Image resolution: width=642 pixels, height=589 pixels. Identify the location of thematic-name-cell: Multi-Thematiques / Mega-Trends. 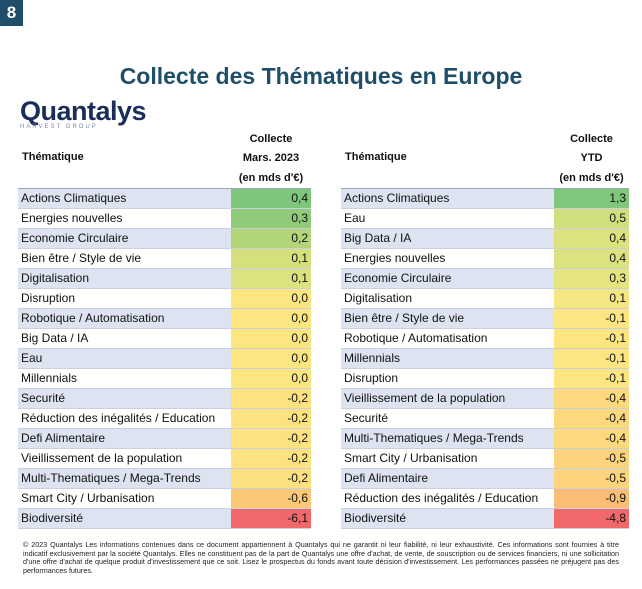
(111, 478).